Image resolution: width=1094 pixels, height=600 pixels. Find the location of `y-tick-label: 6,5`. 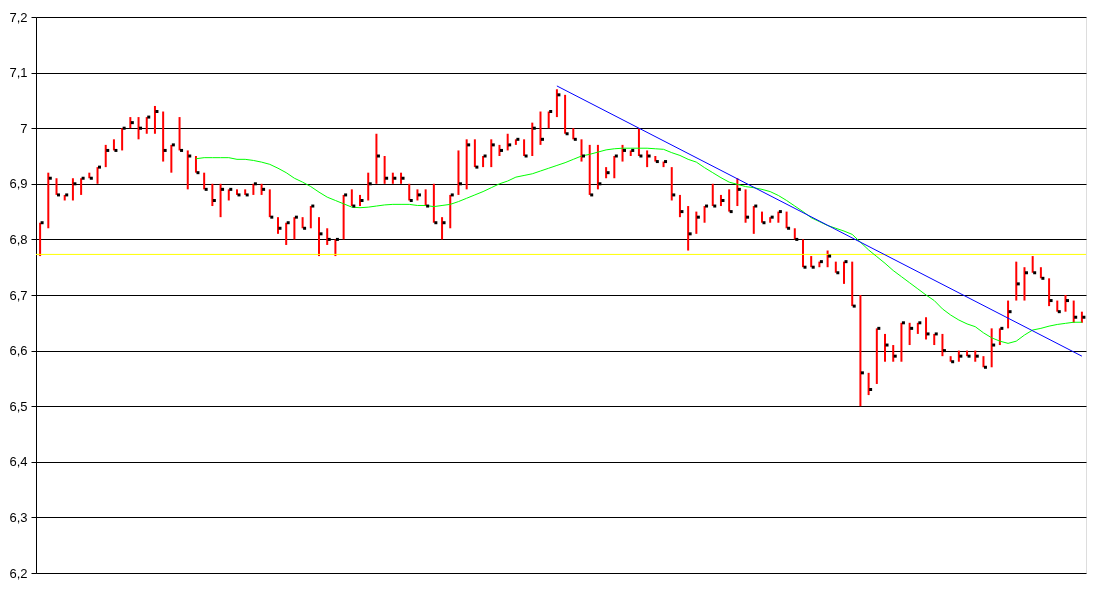

y-tick-label: 6,5 is located at coordinates (18, 406).